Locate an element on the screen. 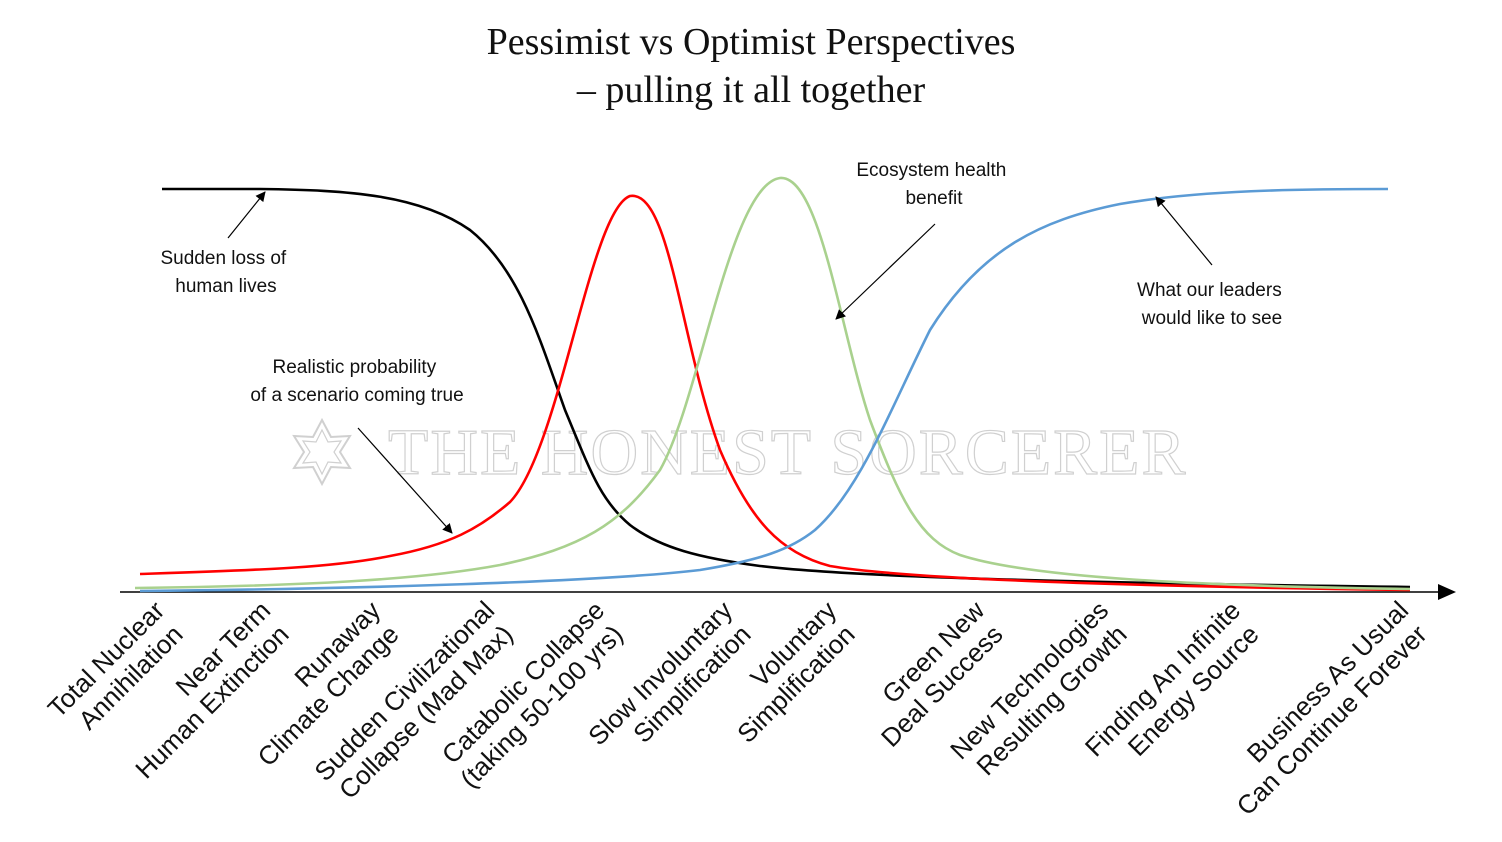 The height and width of the screenshot is (842, 1502). annotation-ecosystem: Ecosystem health benefit is located at coordinates (933, 184).